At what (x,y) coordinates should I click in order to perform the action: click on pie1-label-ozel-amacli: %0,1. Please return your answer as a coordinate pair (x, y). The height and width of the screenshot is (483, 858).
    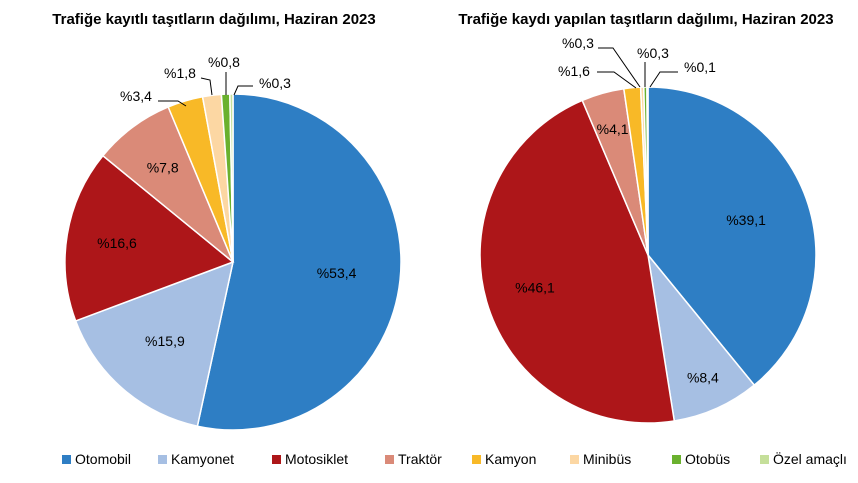
    Looking at the image, I should click on (700, 67).